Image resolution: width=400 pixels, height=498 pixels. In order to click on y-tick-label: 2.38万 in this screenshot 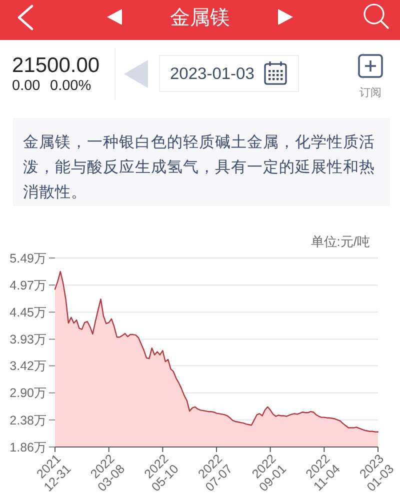, I will do `click(28, 420)`.